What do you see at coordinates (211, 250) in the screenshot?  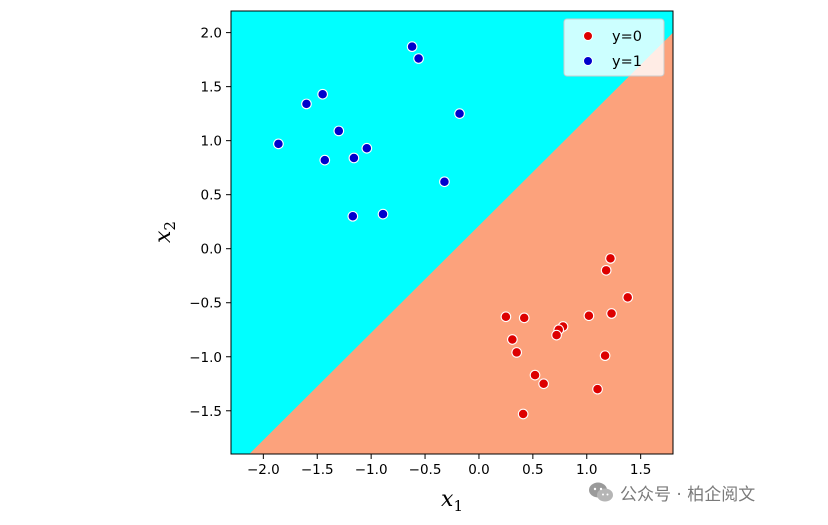 I see `y-tick-label: 0.0` at bounding box center [211, 250].